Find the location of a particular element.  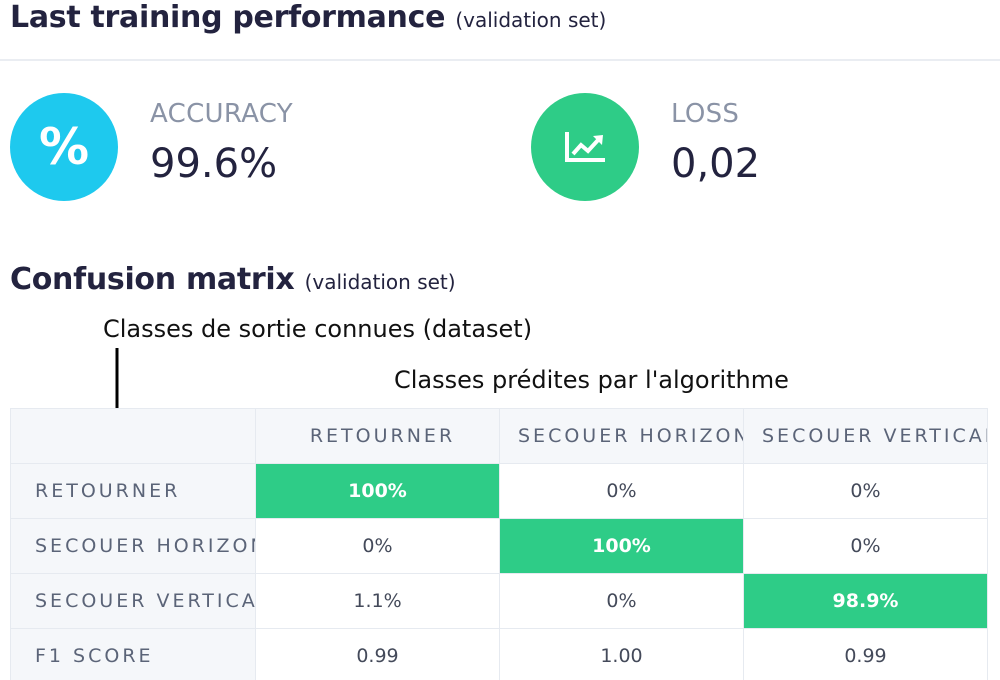

known-classes-annotation: Classes de sortie connues (dataset) is located at coordinates (318, 329).